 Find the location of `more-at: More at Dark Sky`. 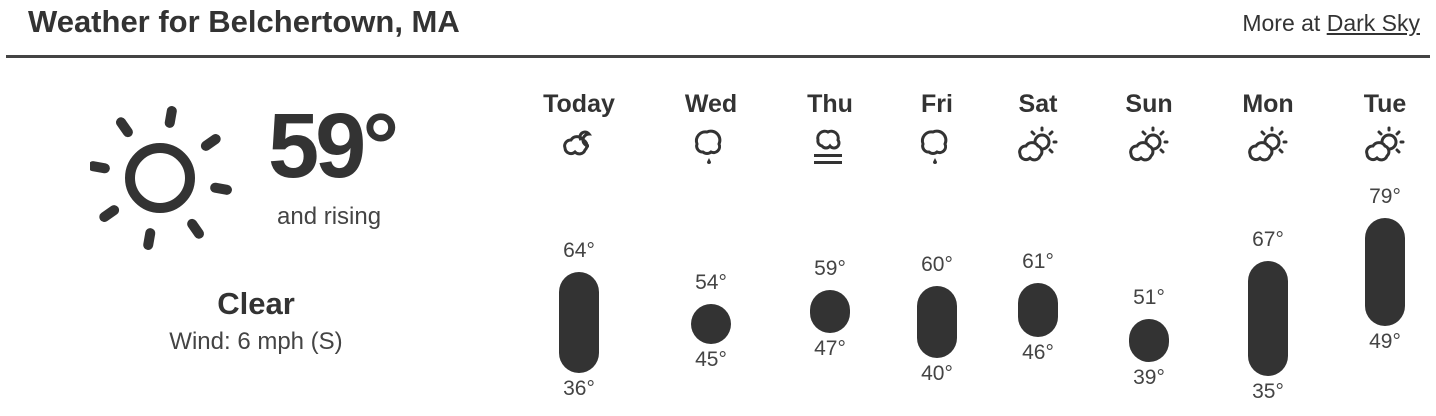

more-at: More at Dark Sky is located at coordinates (1331, 23).